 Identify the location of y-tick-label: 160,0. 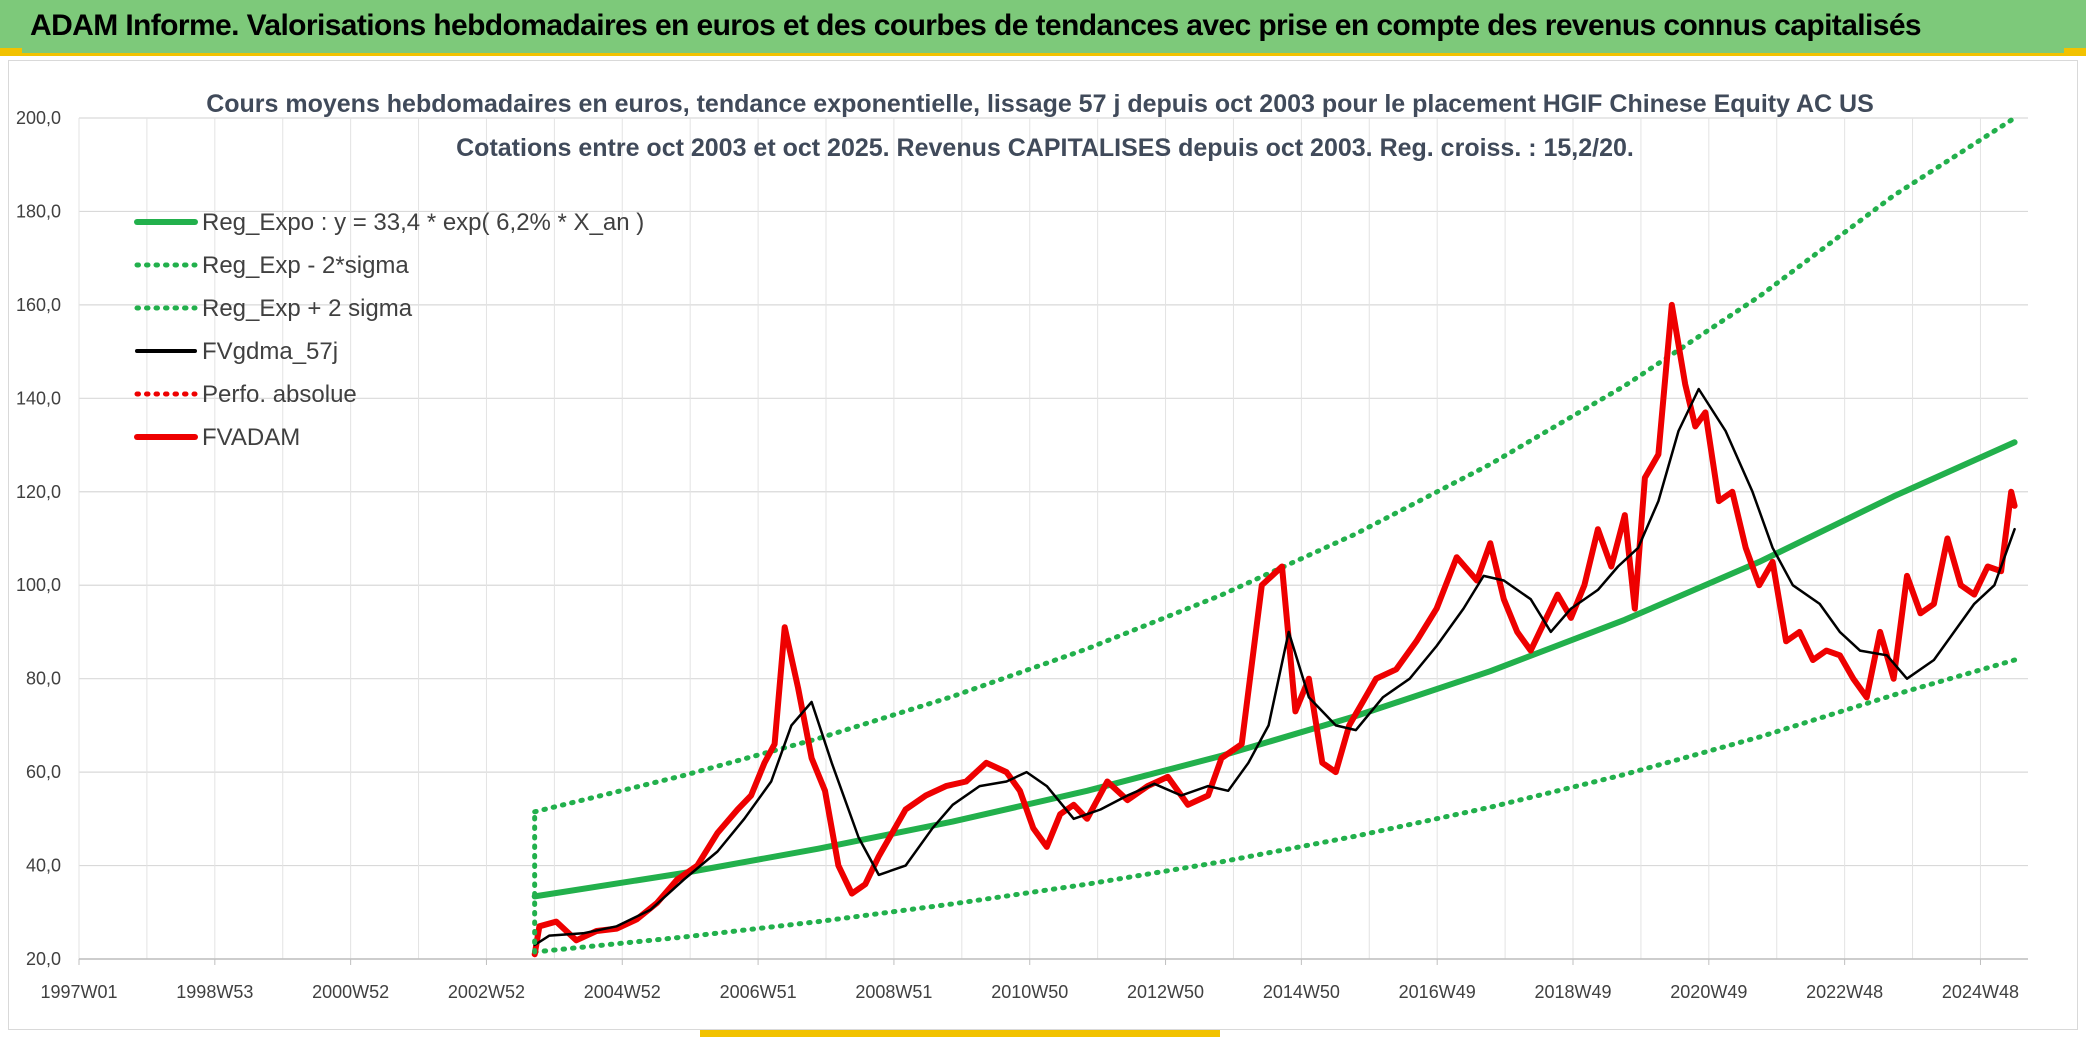
(38, 305).